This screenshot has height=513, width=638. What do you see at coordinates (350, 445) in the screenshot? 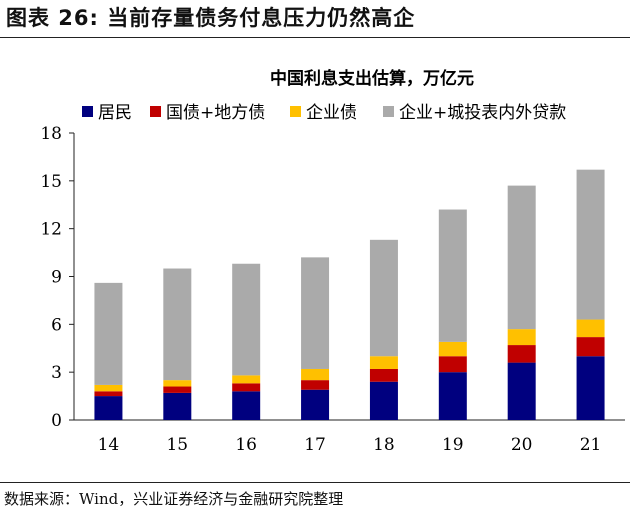
I see `x-axis: 14 15 16 17 18 19 20 21` at bounding box center [350, 445].